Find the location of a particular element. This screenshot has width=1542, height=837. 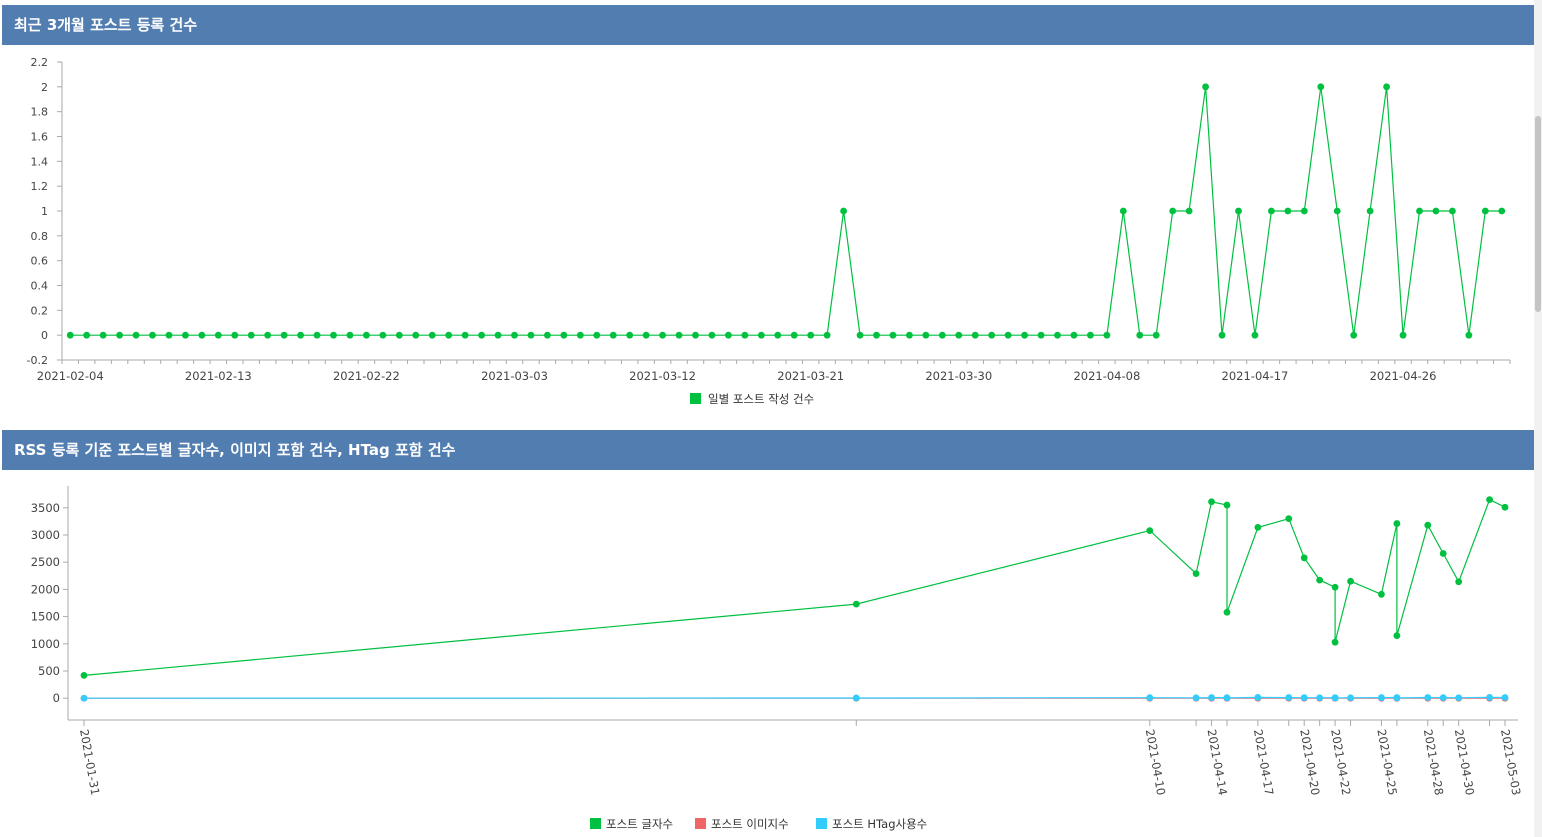

x-tick-label: 2021-04-10 is located at coordinates (1155, 762).